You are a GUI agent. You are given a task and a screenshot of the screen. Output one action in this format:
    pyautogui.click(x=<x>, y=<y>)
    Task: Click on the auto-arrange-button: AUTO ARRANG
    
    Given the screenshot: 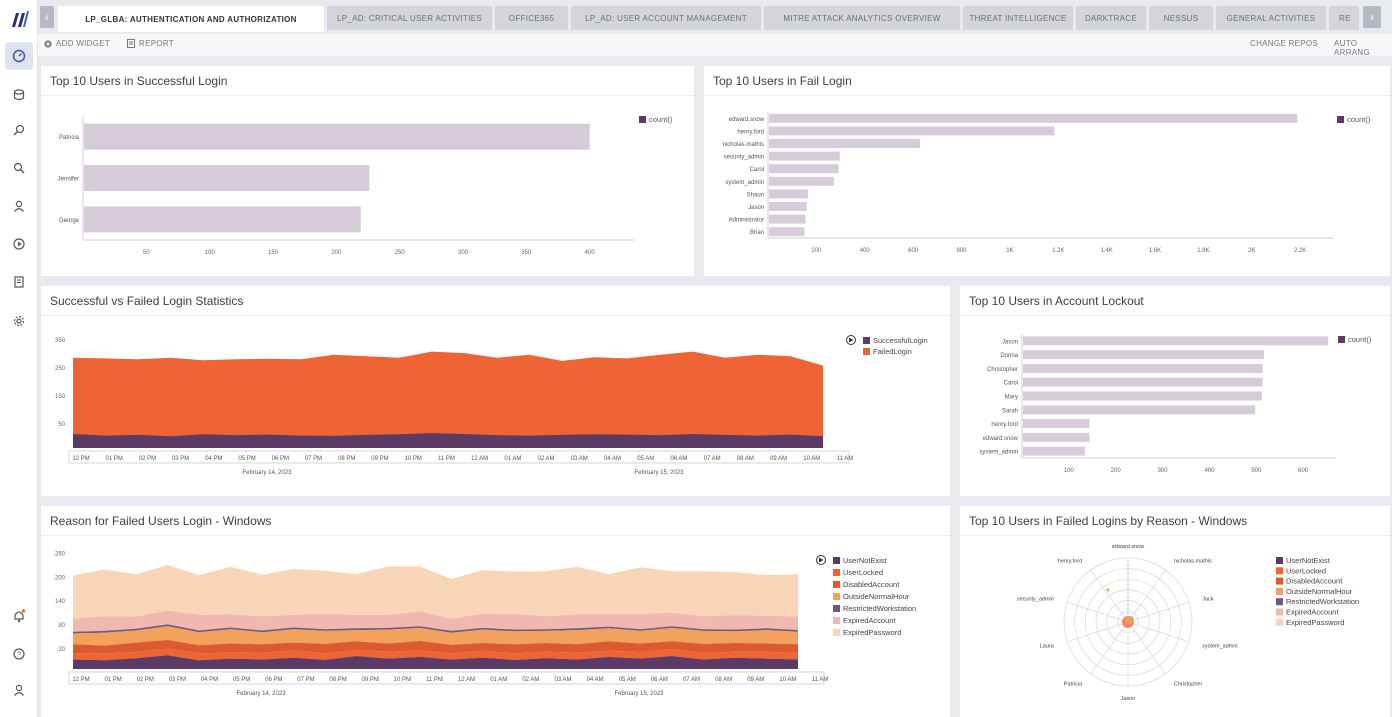 What is the action you would take?
    pyautogui.click(x=1363, y=48)
    